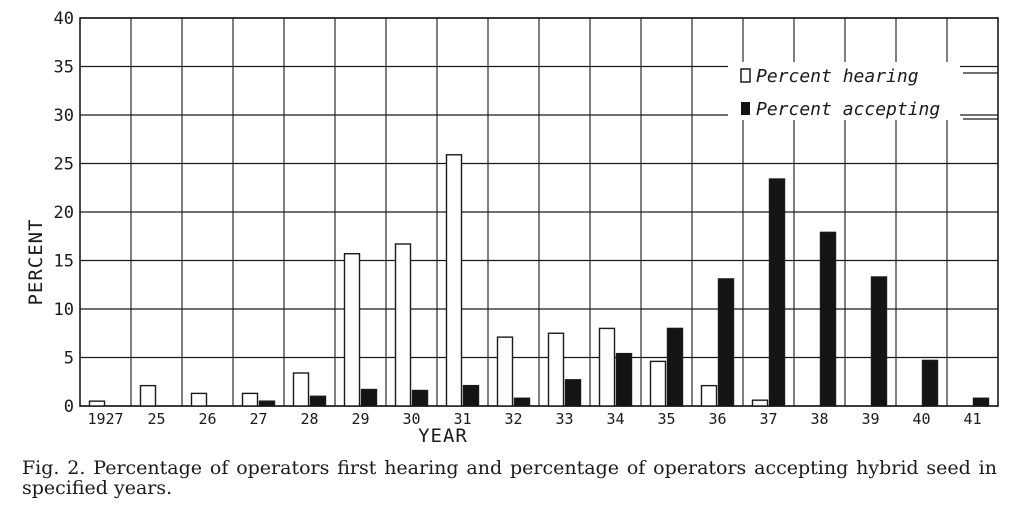 Image resolution: width=1017 pixels, height=515 pixels. Describe the element at coordinates (870, 419) in the screenshot. I see `x-tick-label: 39` at that location.